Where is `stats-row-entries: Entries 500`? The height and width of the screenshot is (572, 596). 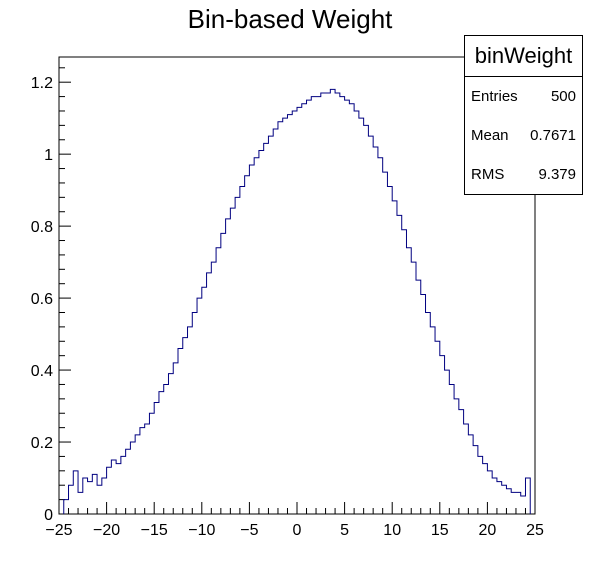 stats-row-entries: Entries 500 is located at coordinates (523, 96).